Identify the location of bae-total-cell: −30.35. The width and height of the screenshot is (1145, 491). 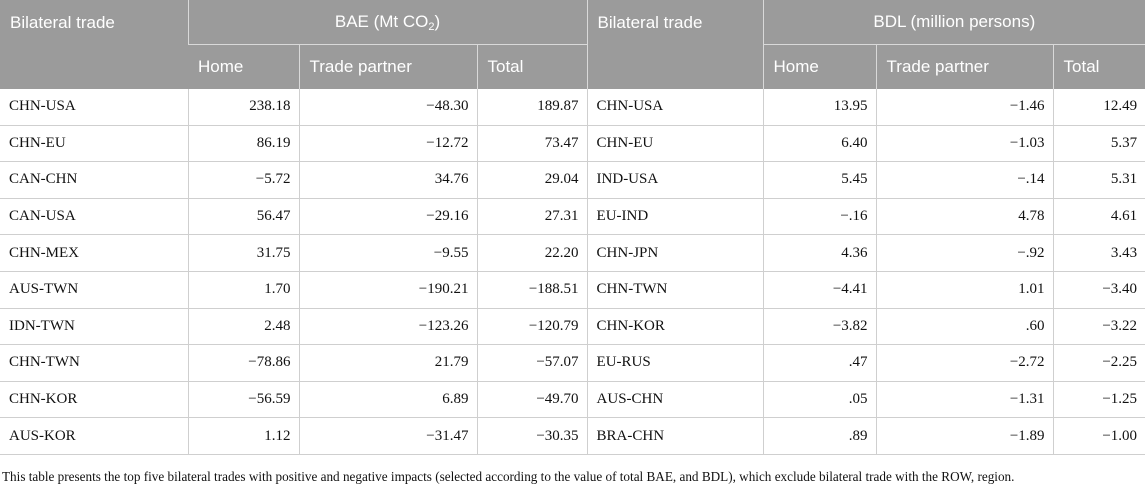
(532, 436).